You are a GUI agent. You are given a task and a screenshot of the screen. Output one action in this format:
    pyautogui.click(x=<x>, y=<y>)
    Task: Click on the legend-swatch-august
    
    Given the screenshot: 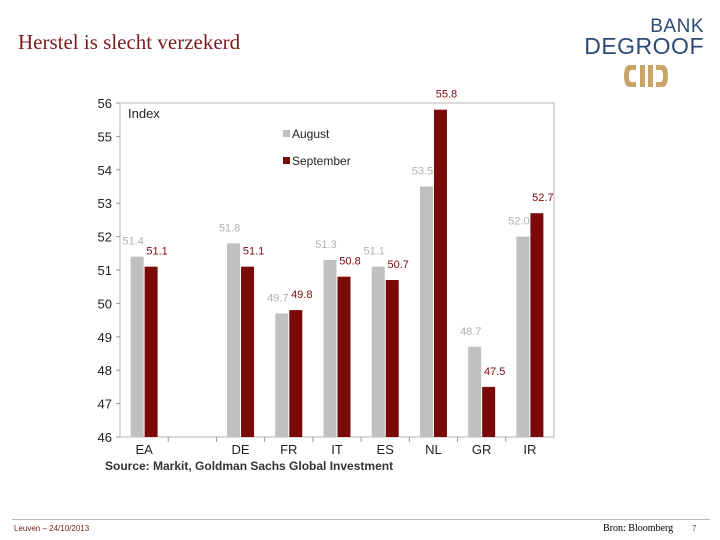 What is the action you would take?
    pyautogui.click(x=286, y=133)
    